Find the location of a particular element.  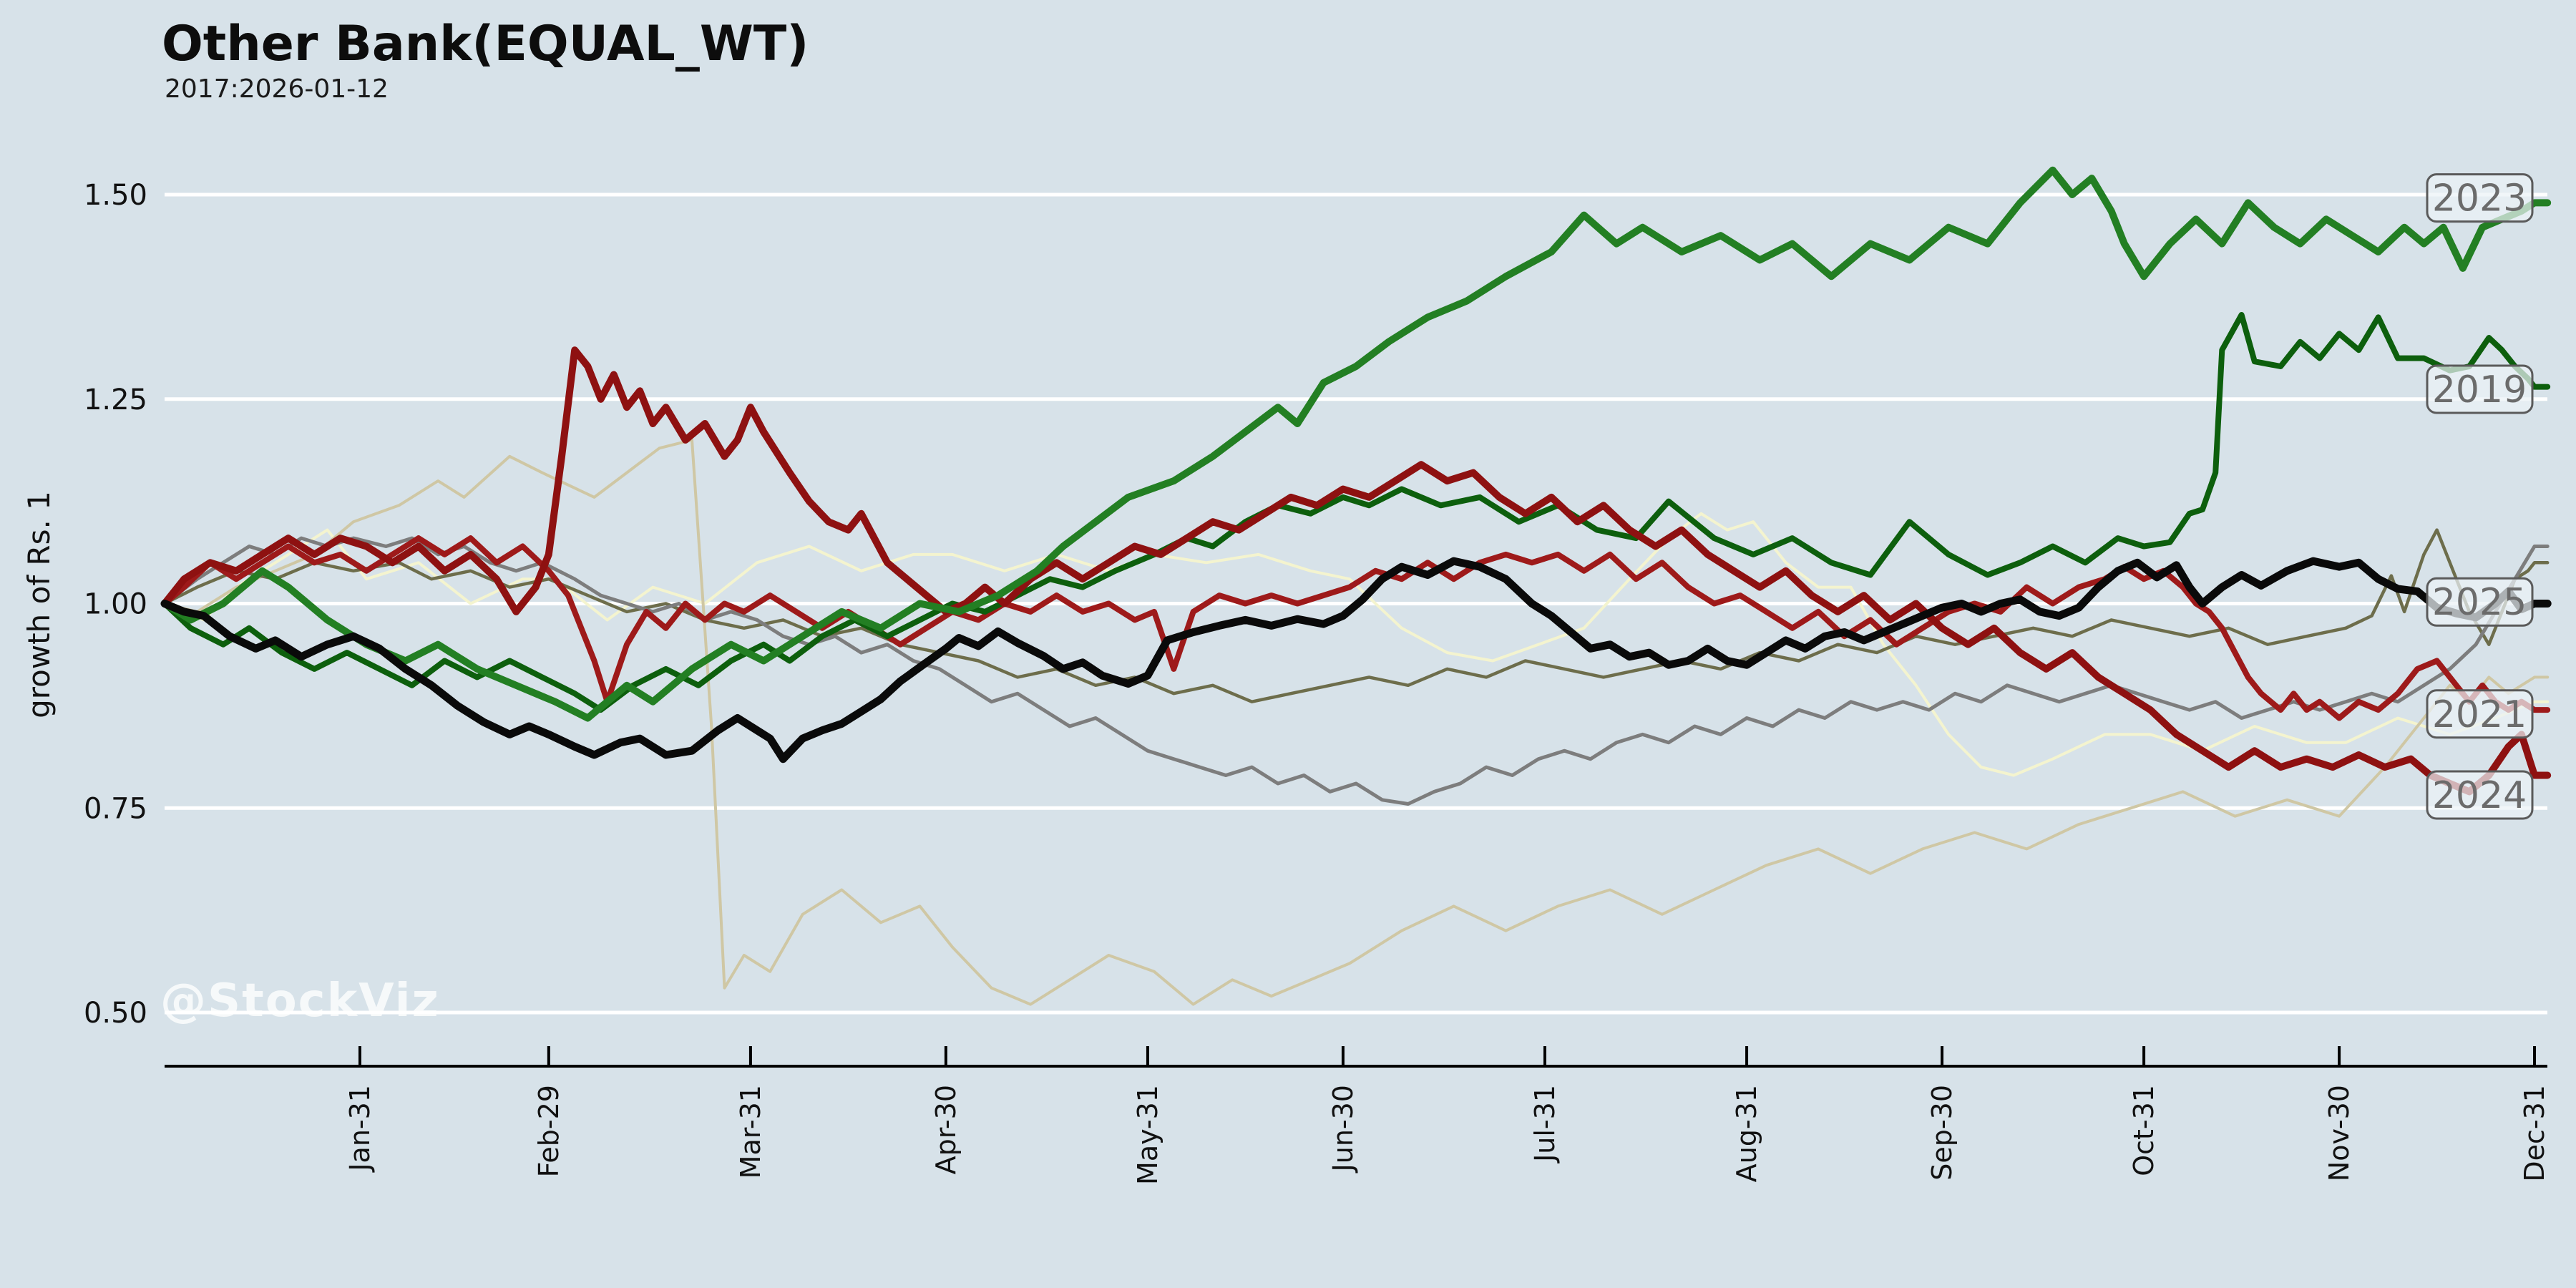

y-tick-label: 0.75 is located at coordinates (115, 808).